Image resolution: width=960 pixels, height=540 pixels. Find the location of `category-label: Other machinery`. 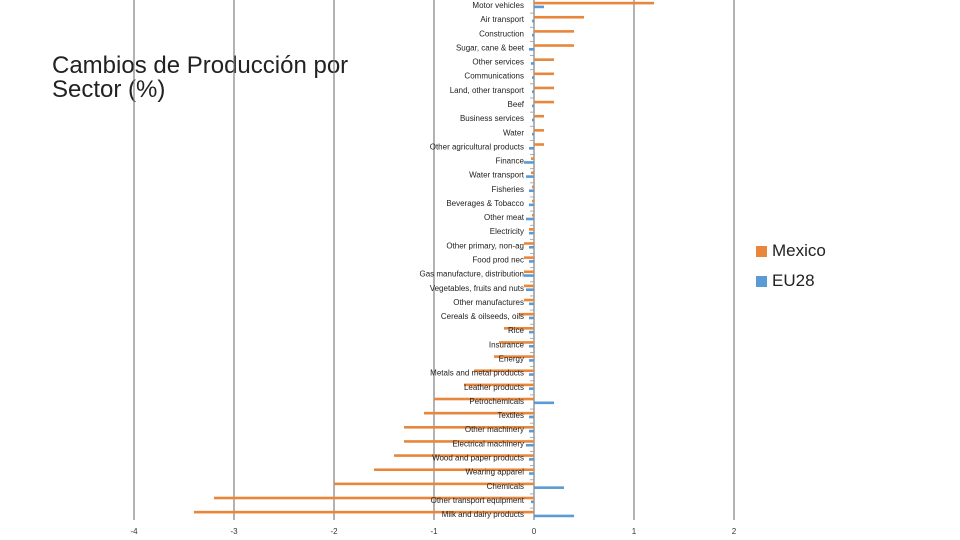

category-label: Other machinery is located at coordinates (494, 429).